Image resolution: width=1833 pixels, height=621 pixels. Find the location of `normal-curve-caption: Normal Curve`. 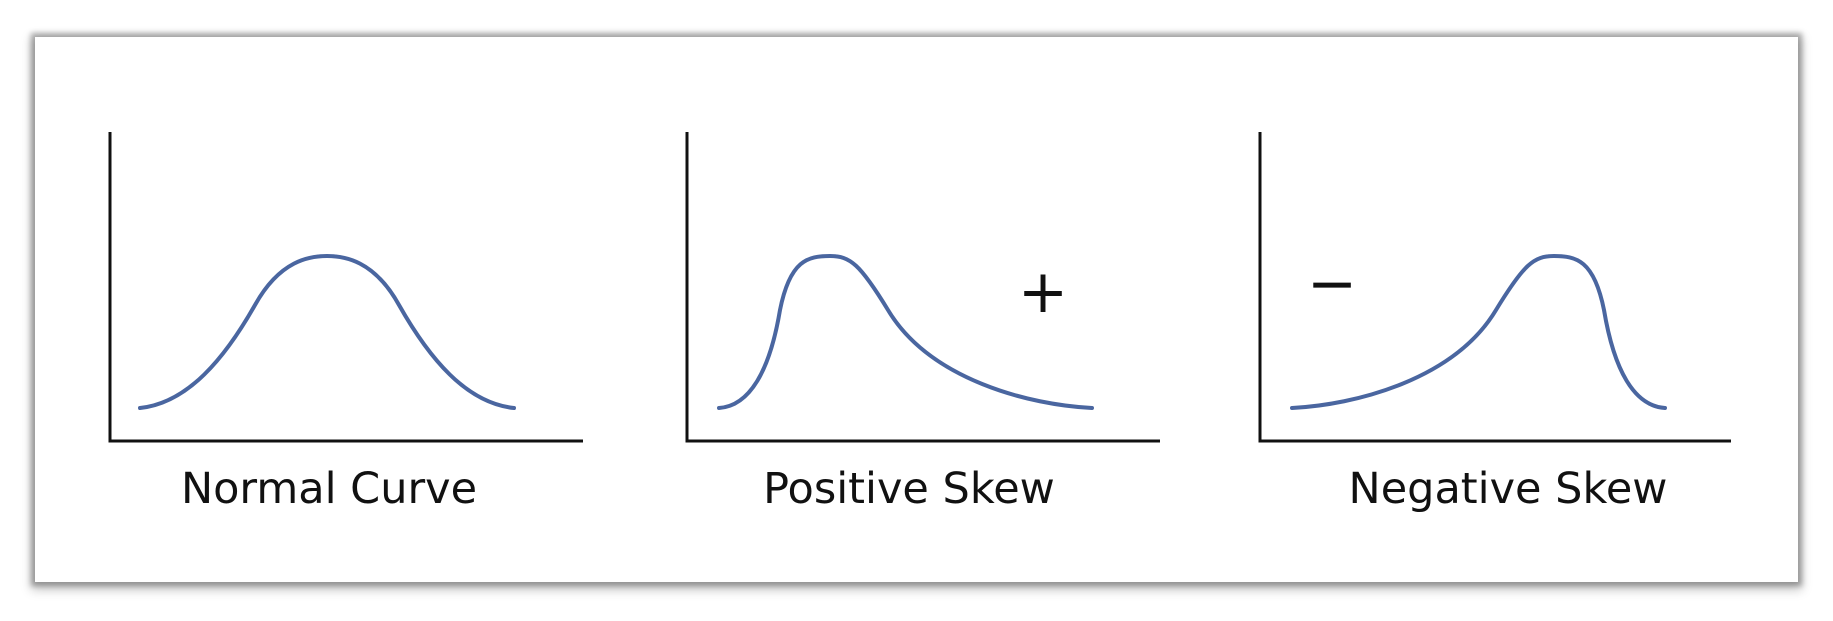

normal-curve-caption: Normal Curve is located at coordinates (329, 489).